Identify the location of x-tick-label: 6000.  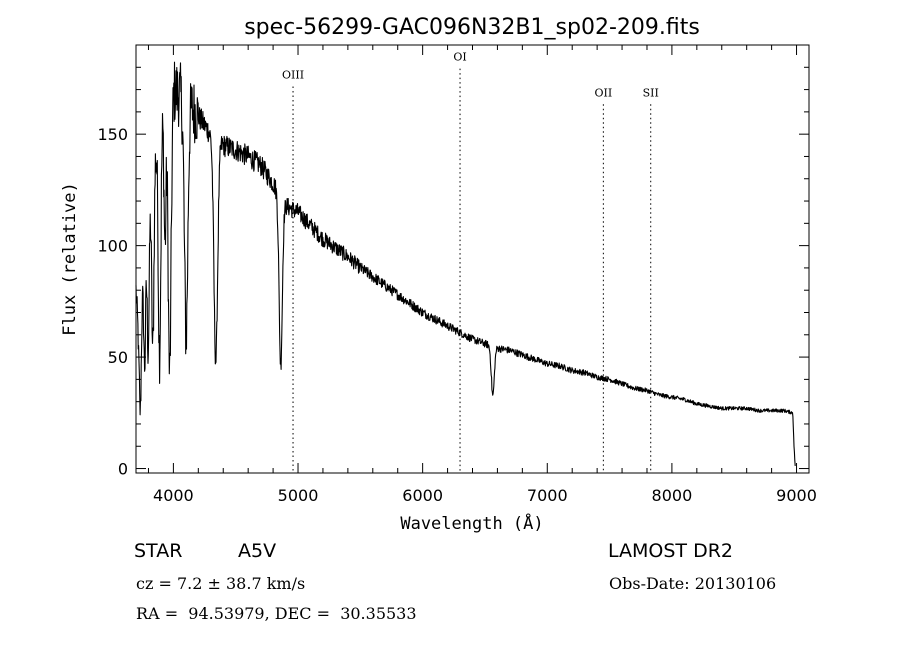
(422, 495).